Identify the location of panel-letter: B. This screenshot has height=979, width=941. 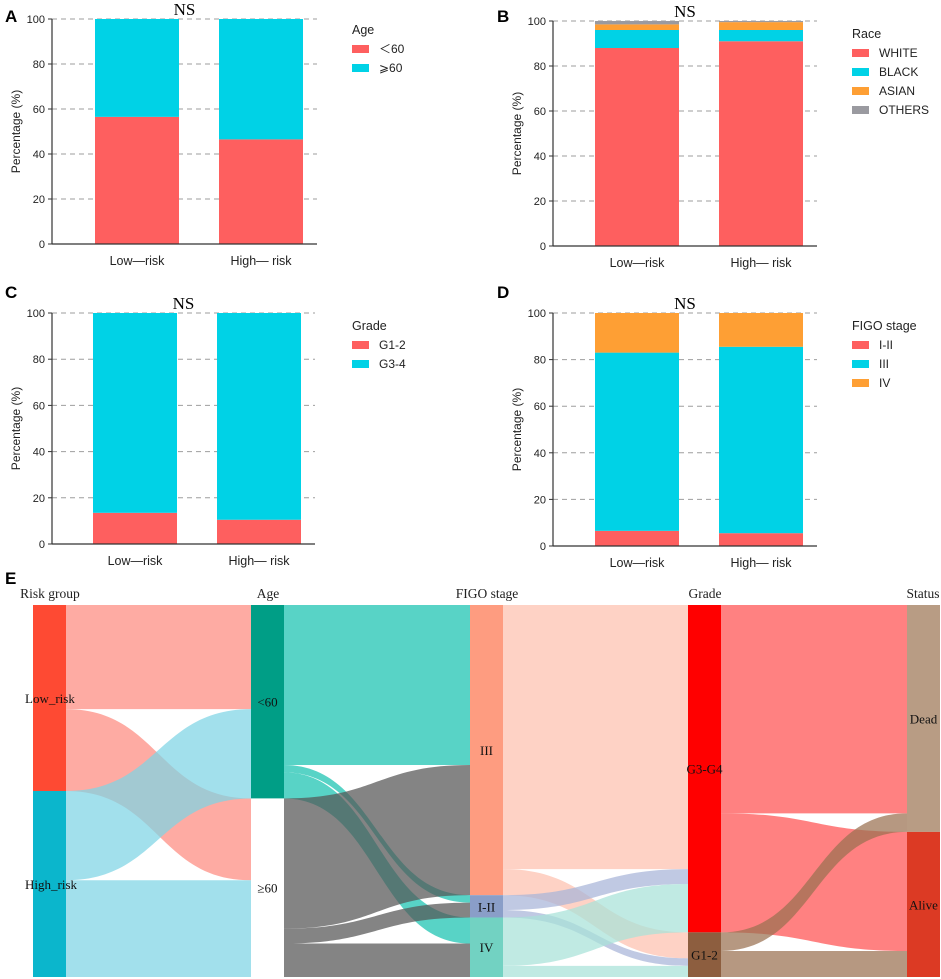
(503, 16).